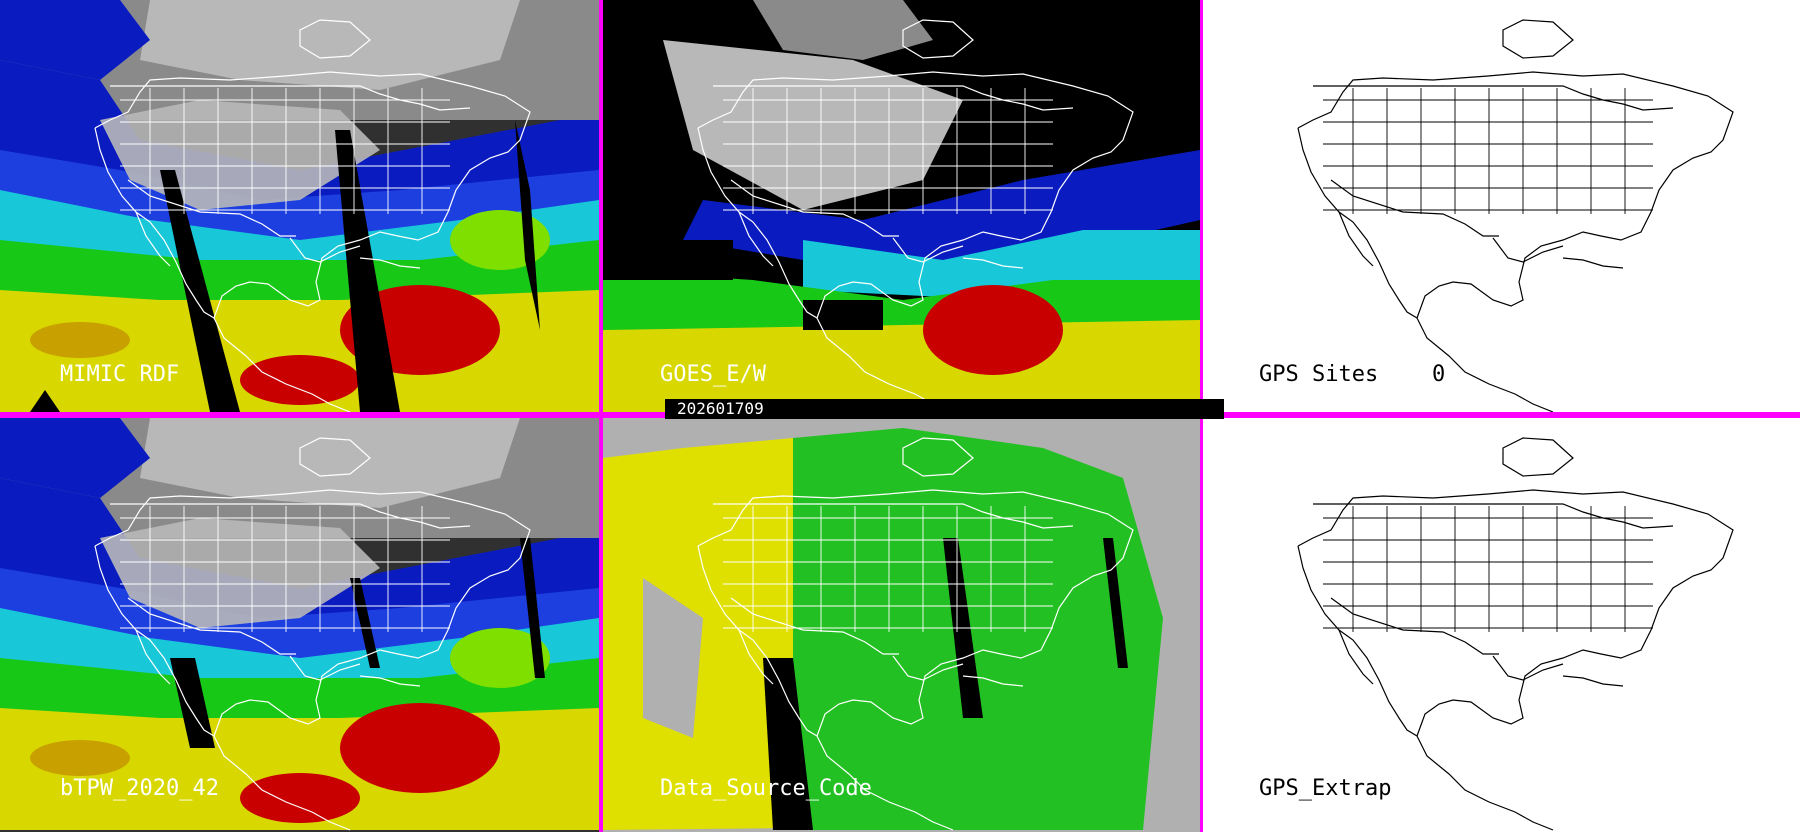  I want to click on missing-data, so click(788, 744).